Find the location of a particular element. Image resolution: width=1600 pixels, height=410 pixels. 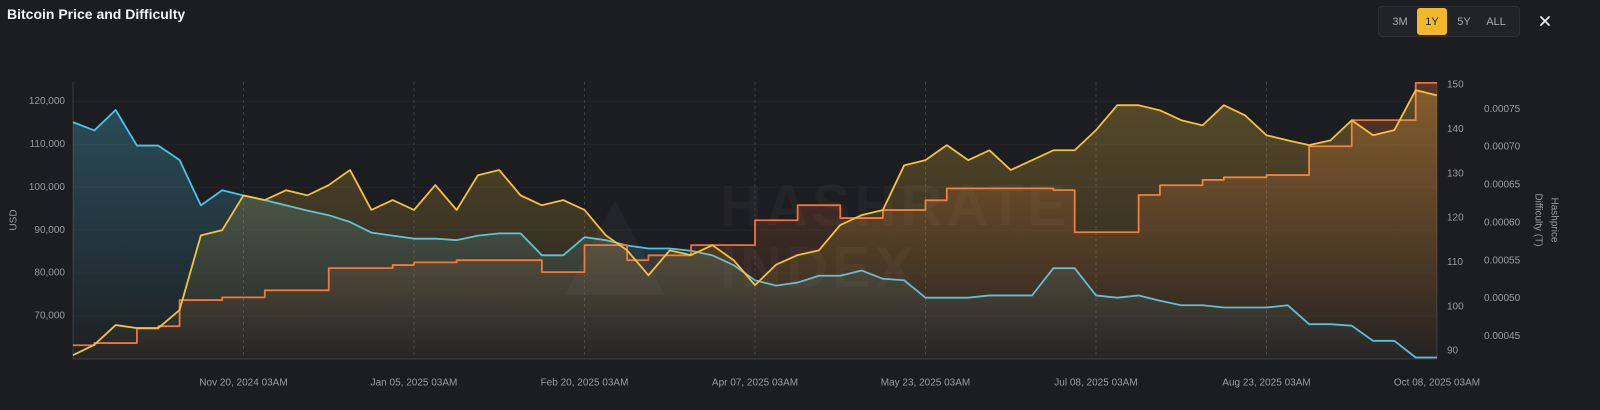

x-tick-label: Aug 23, 2025 03AM is located at coordinates (1266, 383).